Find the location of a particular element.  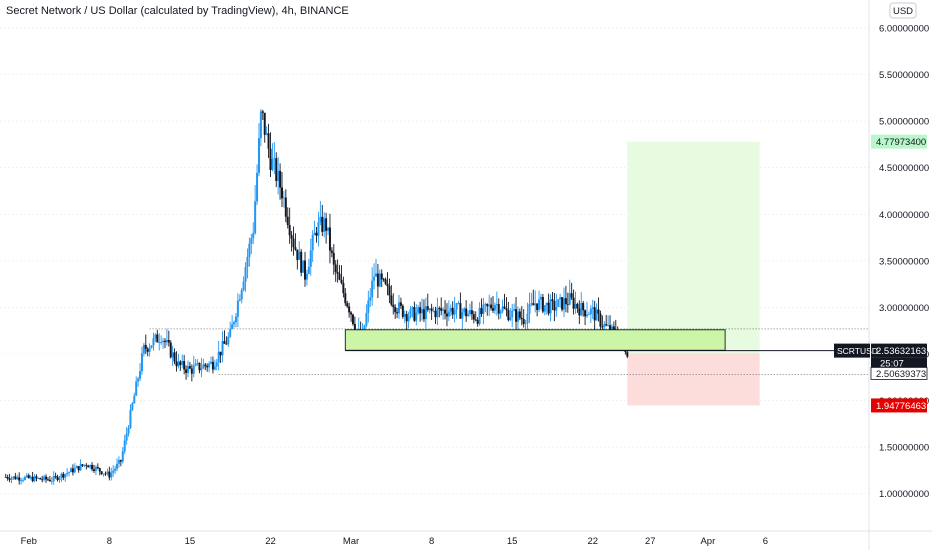

x-tick-label: Apr is located at coordinates (707, 541).